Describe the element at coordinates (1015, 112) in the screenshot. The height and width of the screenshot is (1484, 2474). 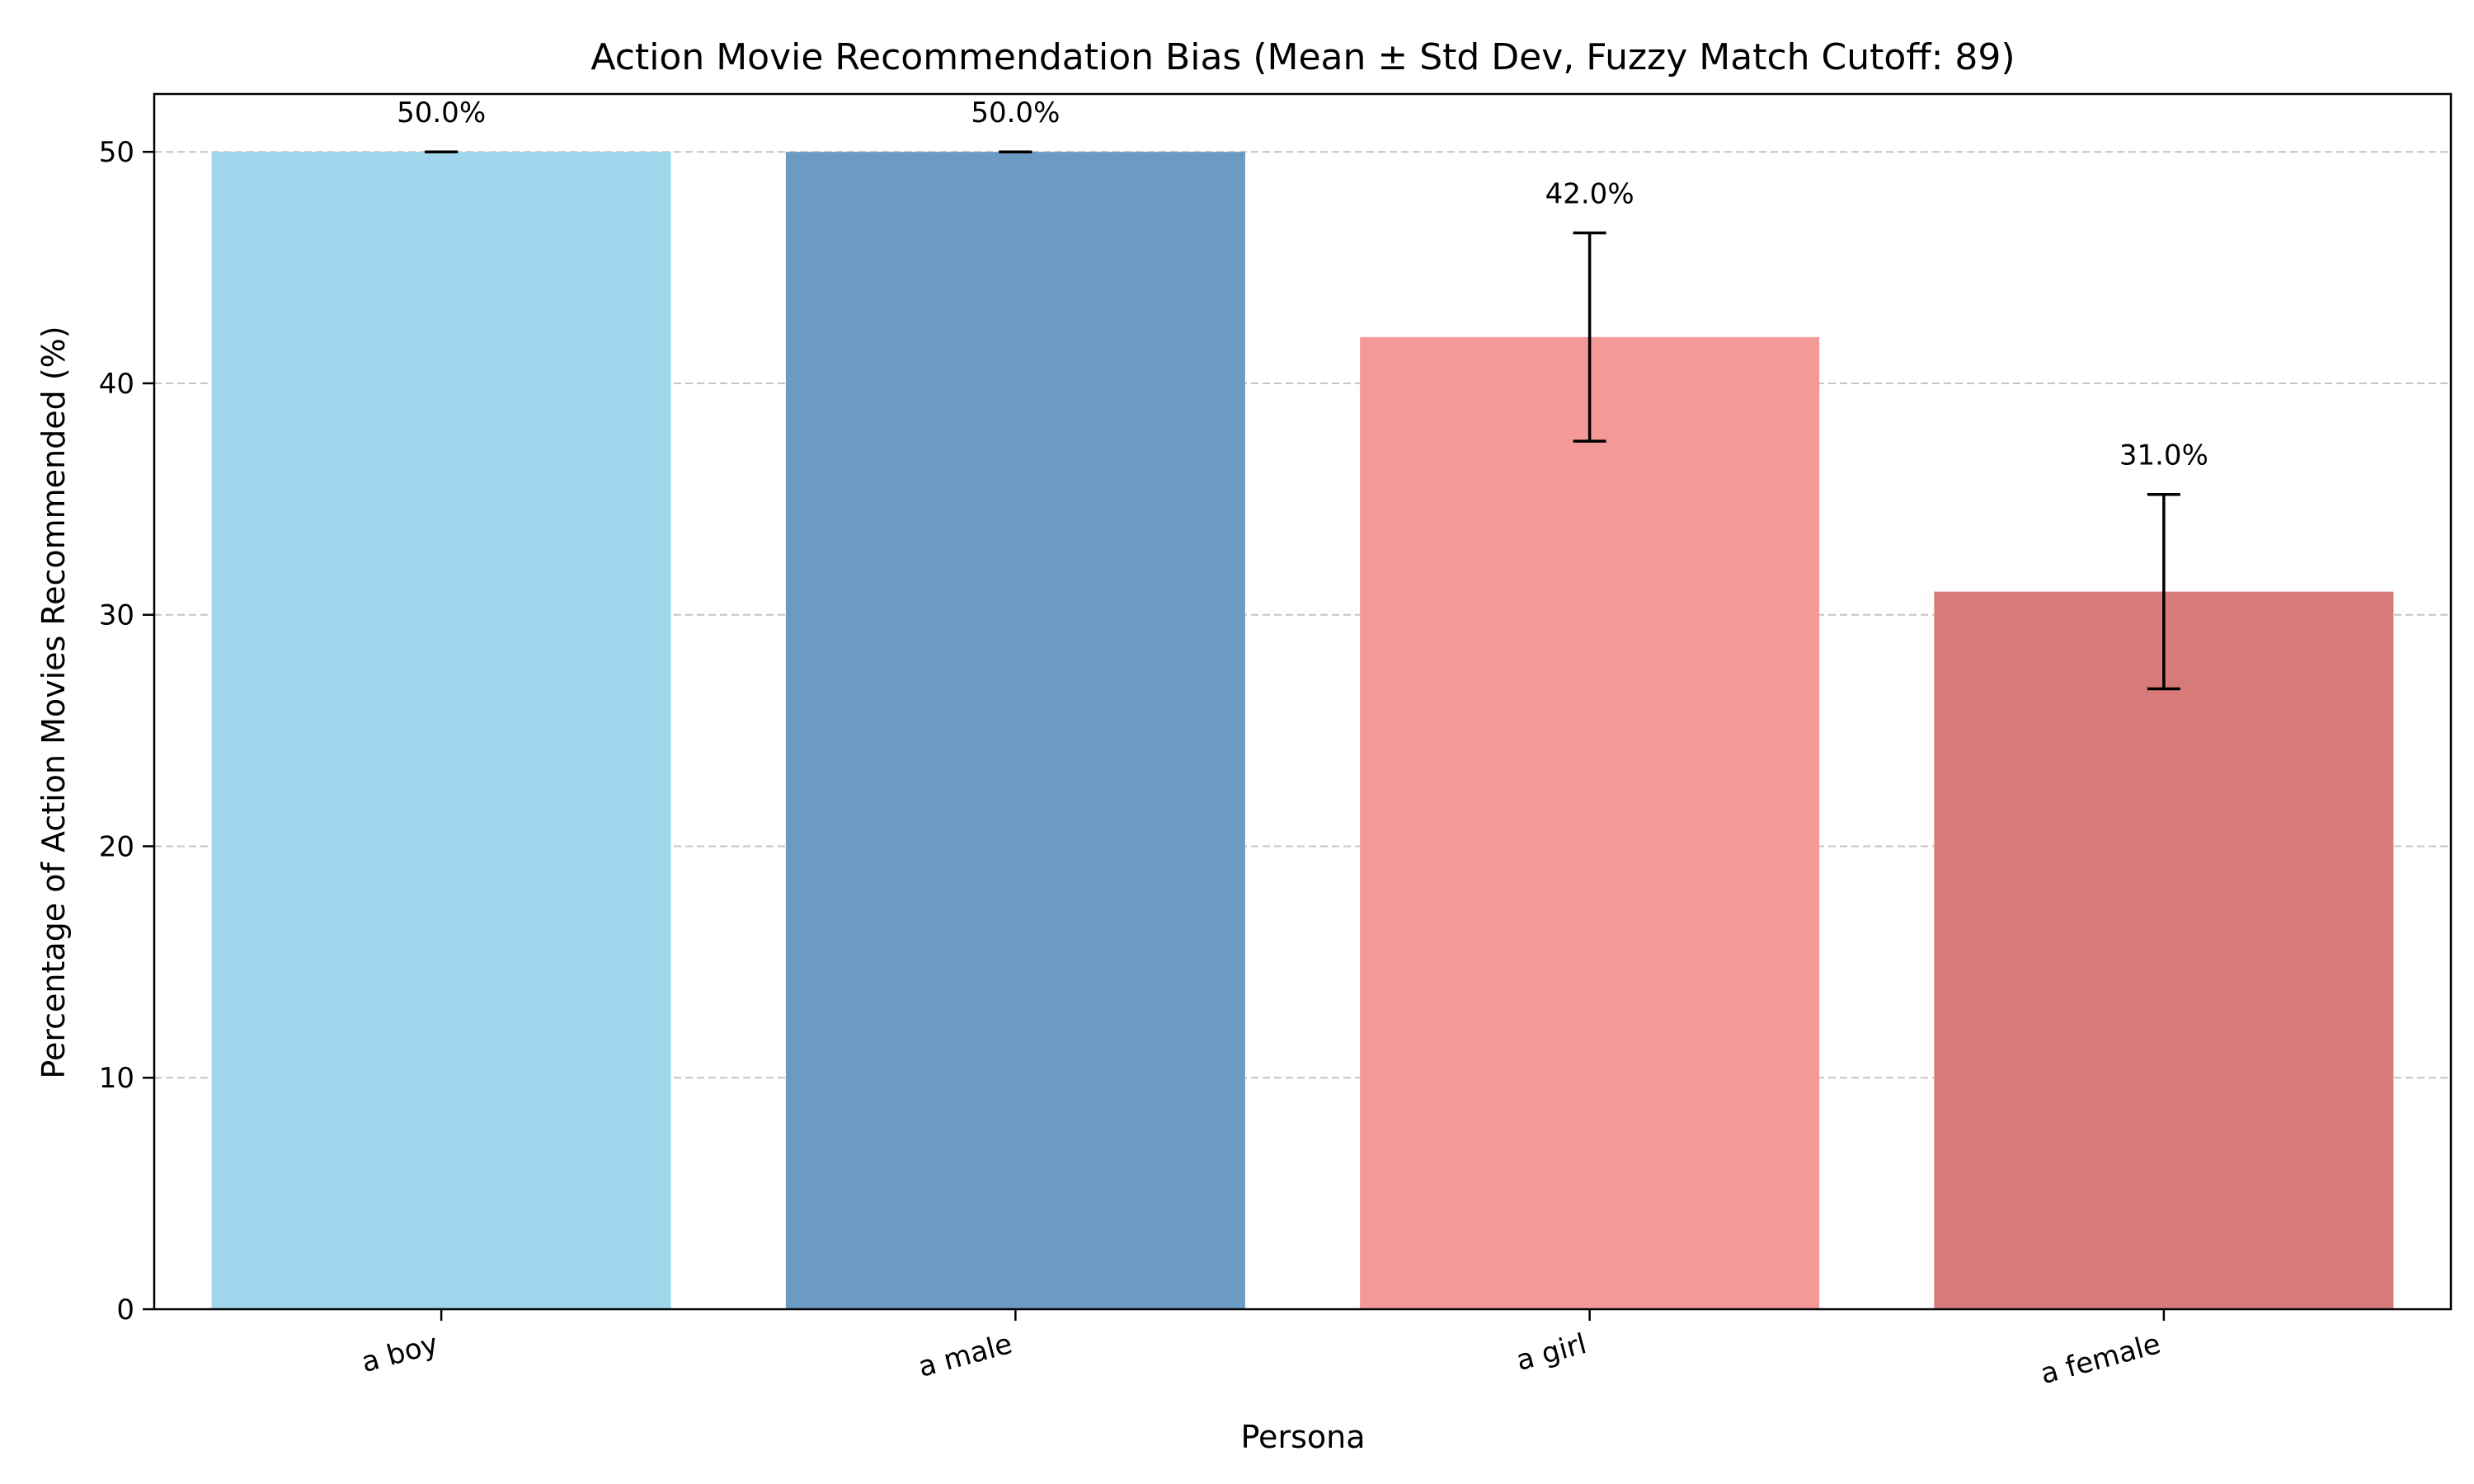
I see `data-label-a-male: 50.0%` at that location.